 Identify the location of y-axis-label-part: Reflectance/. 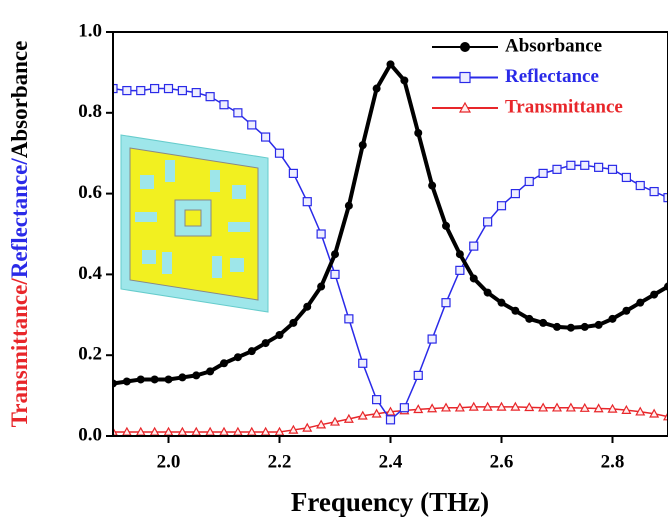
(19, 218).